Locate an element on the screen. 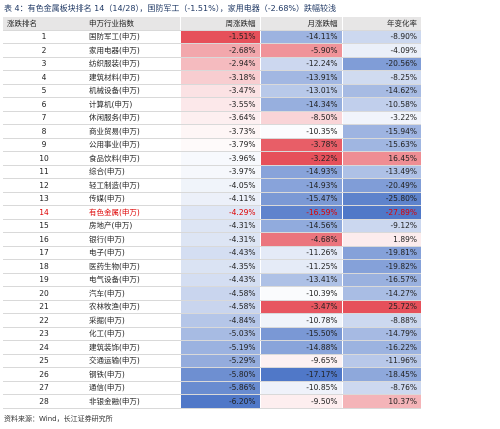 This screenshot has width=500, height=429. value-cell: -13.41% is located at coordinates (300, 280).